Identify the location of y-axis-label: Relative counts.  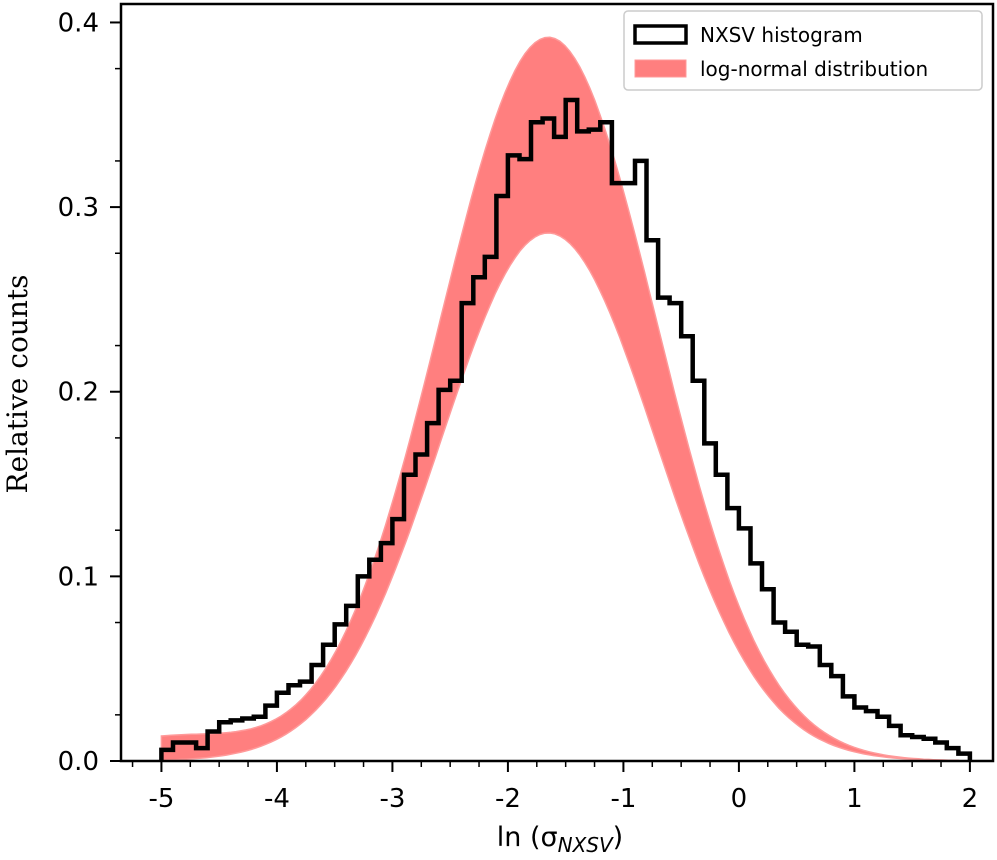
(17, 383).